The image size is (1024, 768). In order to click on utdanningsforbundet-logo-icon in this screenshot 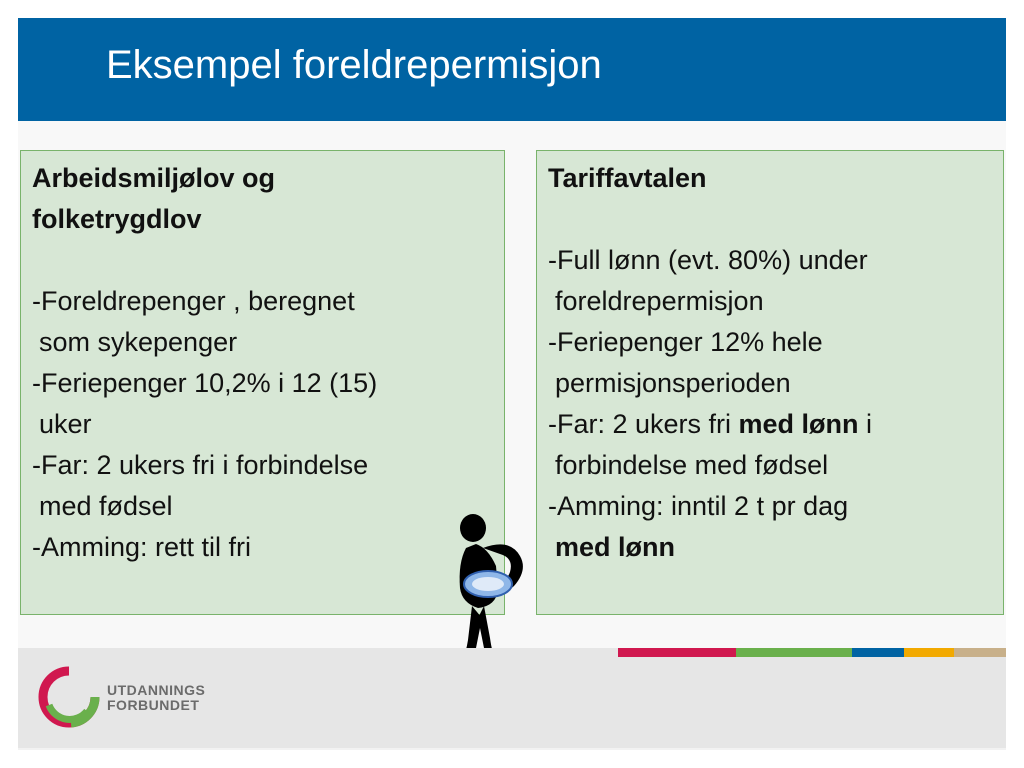, I will do `click(69, 697)`.